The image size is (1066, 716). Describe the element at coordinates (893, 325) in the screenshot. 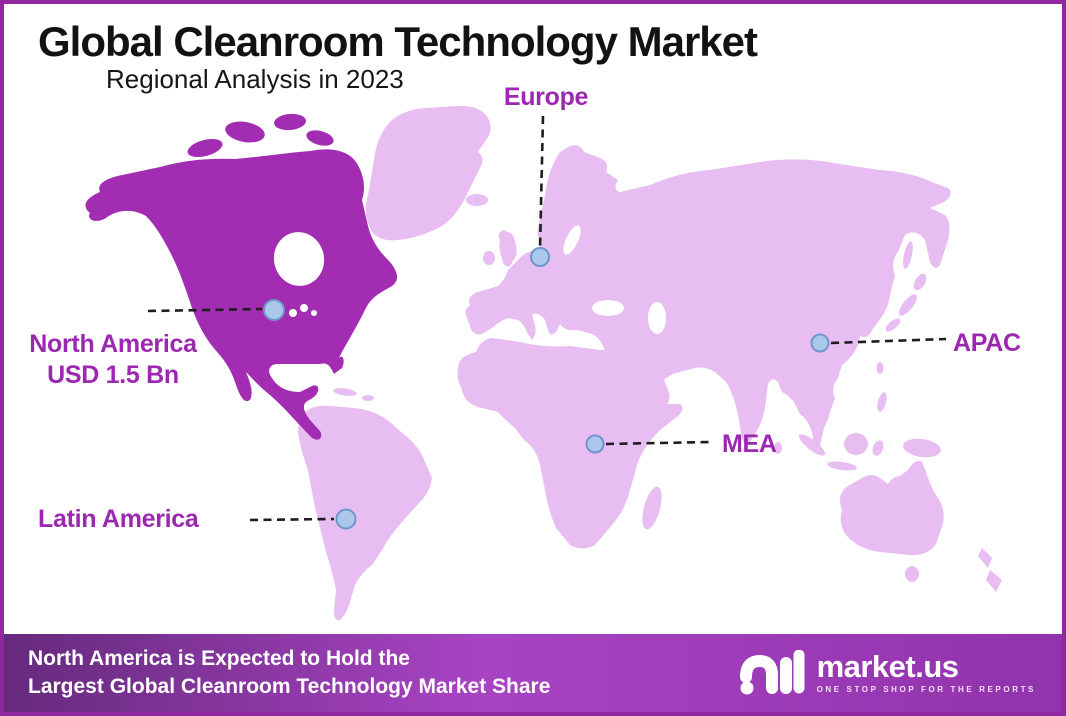

I see `map-japan-south` at that location.